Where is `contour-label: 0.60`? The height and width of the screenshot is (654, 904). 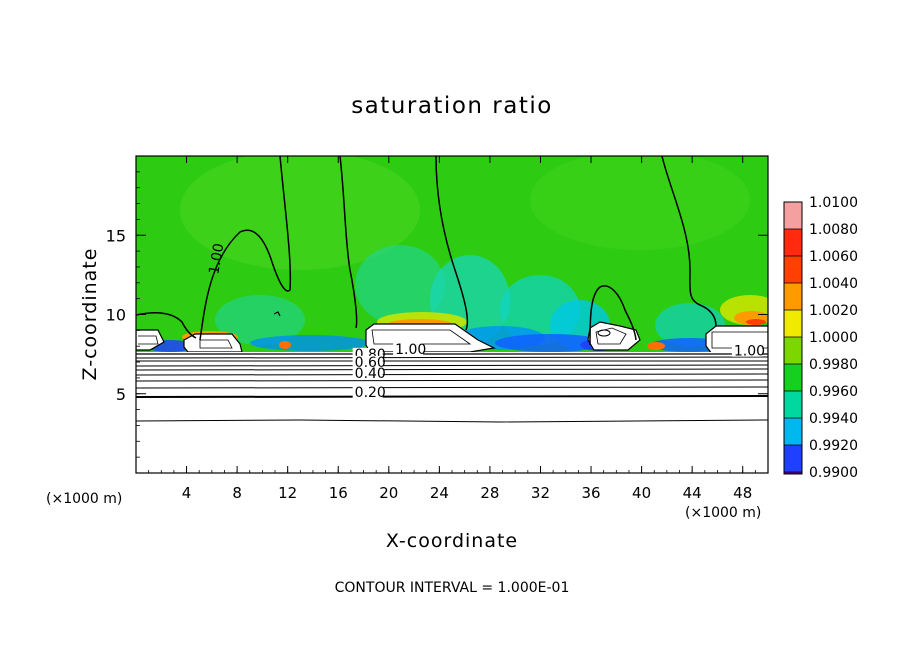
contour-label: 0.60 is located at coordinates (370, 363).